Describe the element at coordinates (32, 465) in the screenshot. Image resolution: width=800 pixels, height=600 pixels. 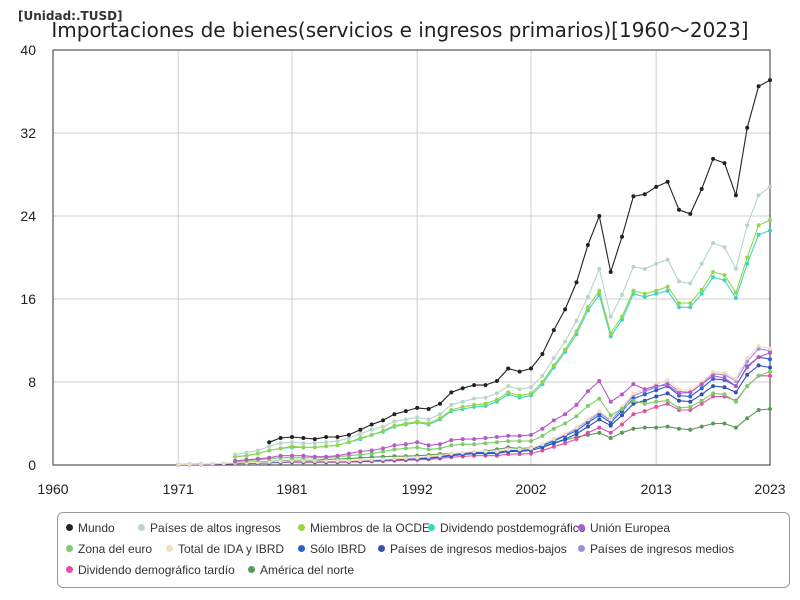
I see `y-tick-label: 0` at that location.